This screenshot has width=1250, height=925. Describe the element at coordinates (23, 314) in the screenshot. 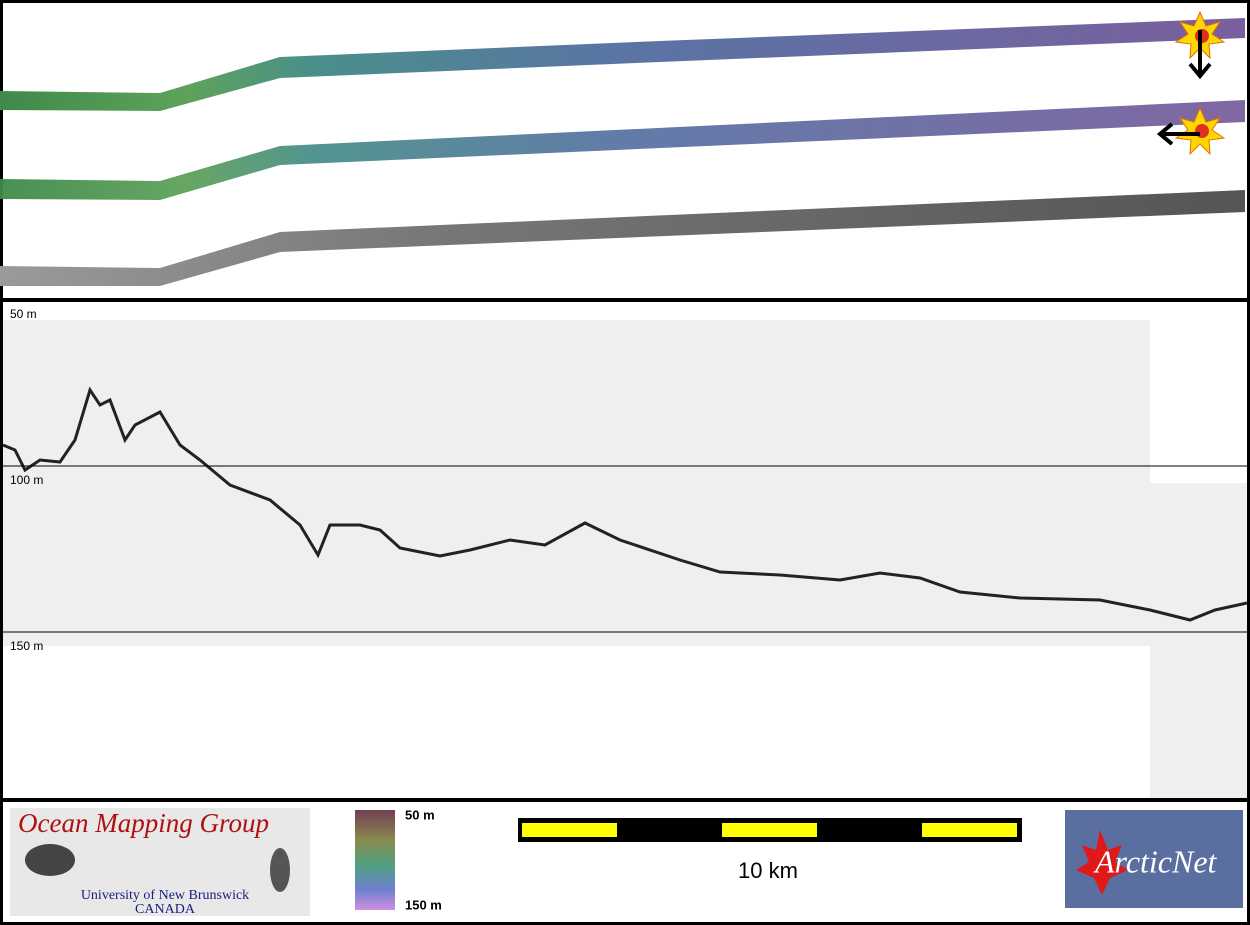

I see `depth-label: 50 m` at that location.